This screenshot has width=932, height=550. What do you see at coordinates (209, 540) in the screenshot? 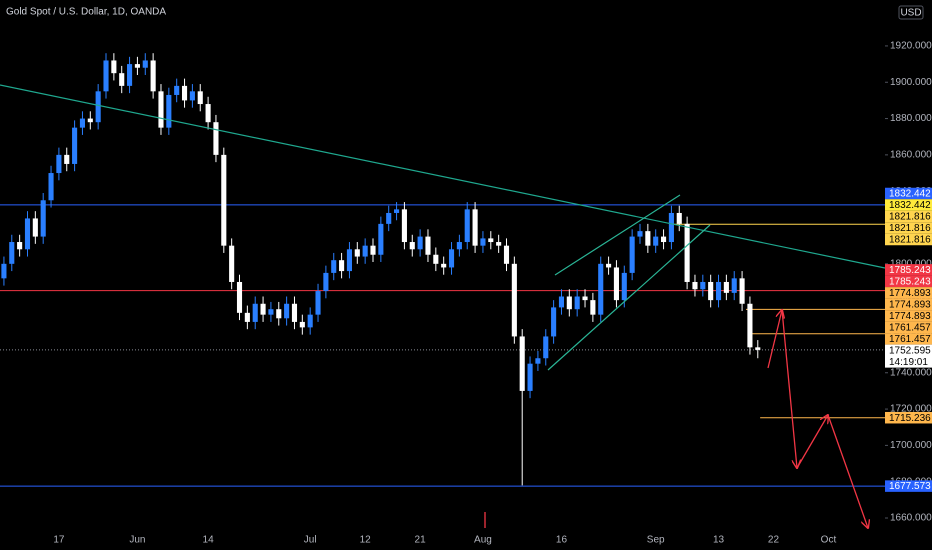
I see `x-tick-label: 14` at bounding box center [209, 540].